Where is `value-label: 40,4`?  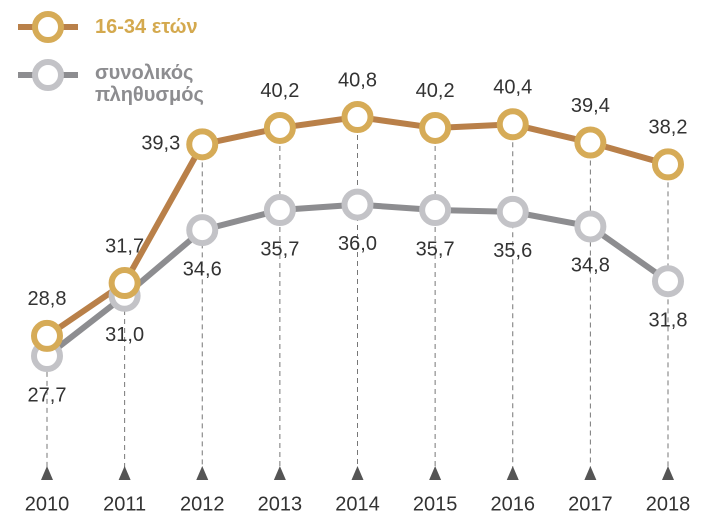 value-label: 40,4 is located at coordinates (512, 88).